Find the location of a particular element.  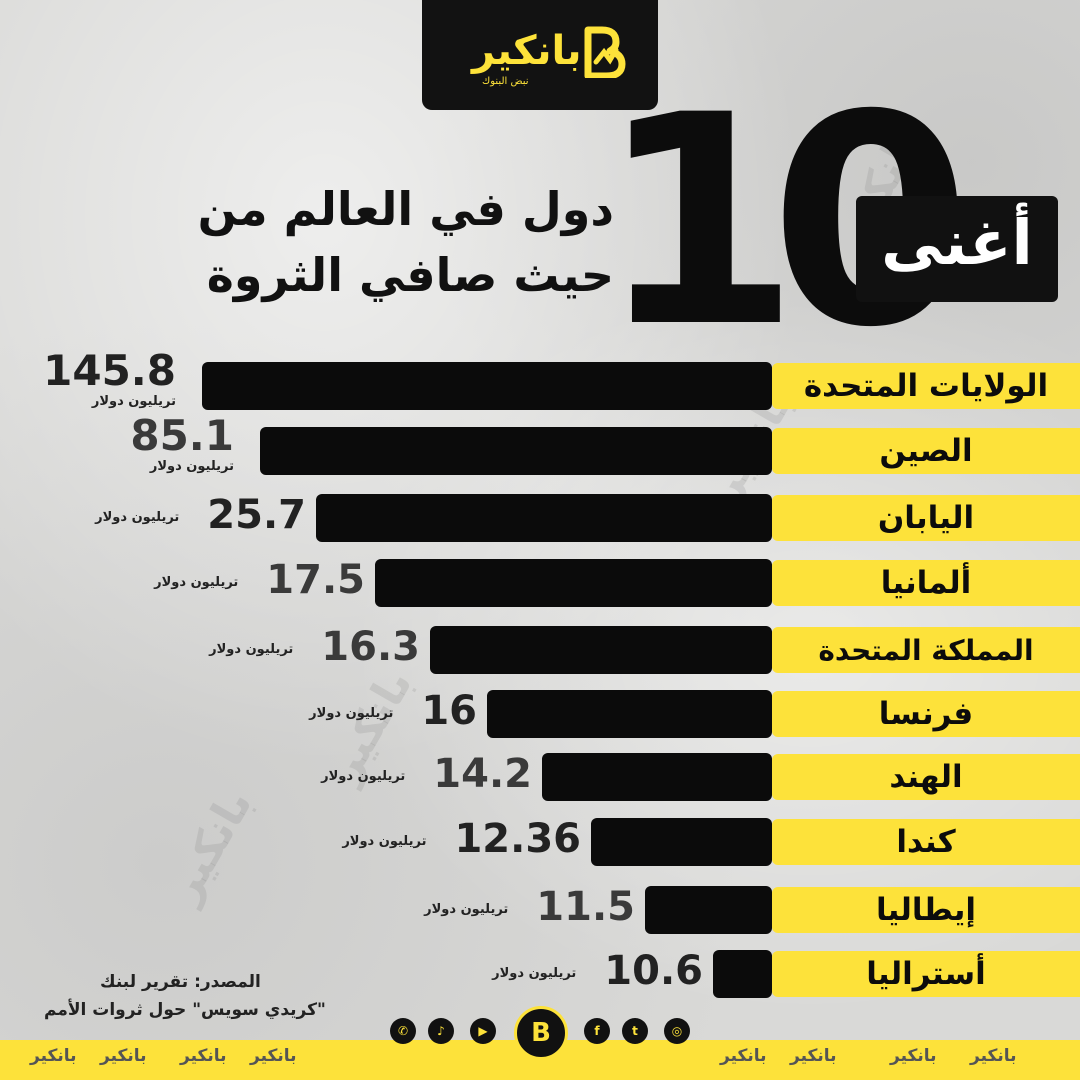

value-label: 17.5 is located at coordinates (315, 580).